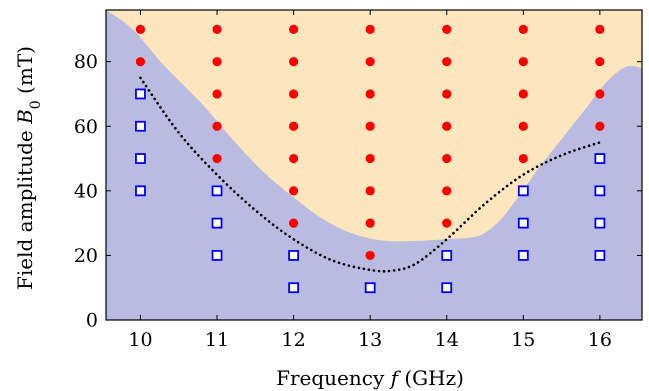 The height and width of the screenshot is (391, 649). I want to click on x-tick-label: 13, so click(370, 340).